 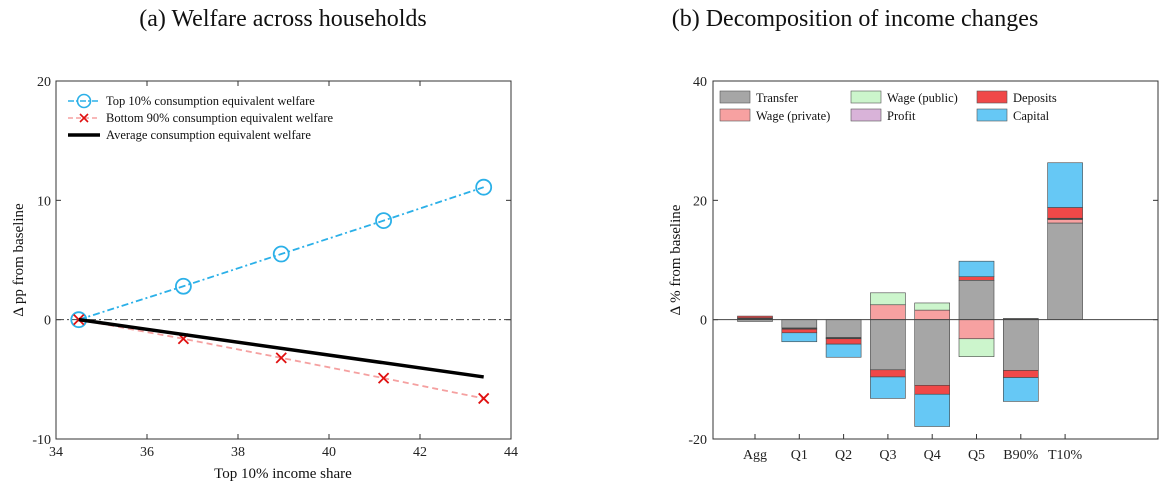 What do you see at coordinates (283, 474) in the screenshot?
I see `welfare-x-axis-label: Top 10% income share` at bounding box center [283, 474].